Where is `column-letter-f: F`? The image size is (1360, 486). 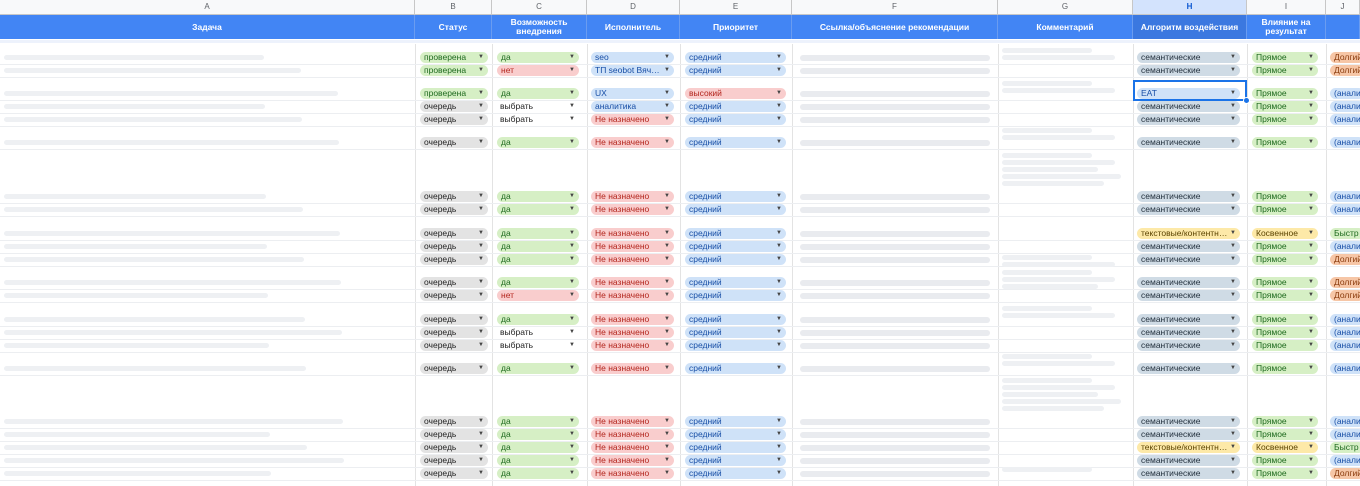
column-letter-f: F is located at coordinates (895, 7).